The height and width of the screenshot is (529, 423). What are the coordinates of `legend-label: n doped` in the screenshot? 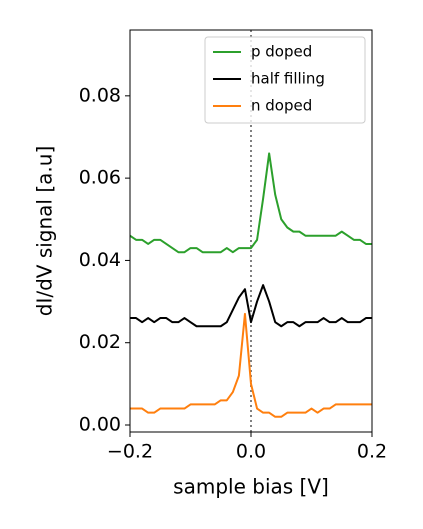 It's located at (281, 106).